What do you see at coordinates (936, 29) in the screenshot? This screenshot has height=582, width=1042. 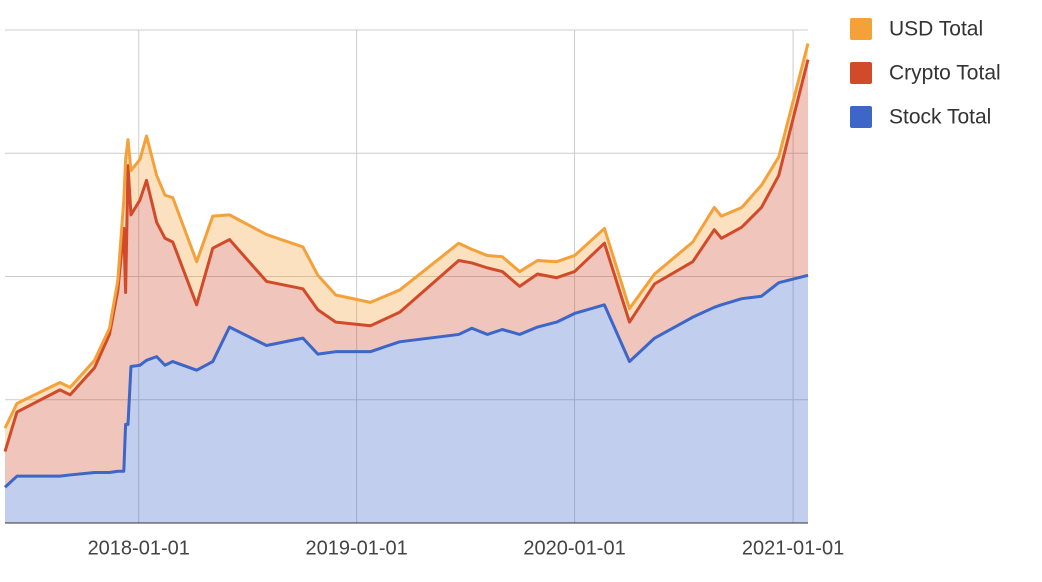 I see `legend-label: USD Total` at bounding box center [936, 29].